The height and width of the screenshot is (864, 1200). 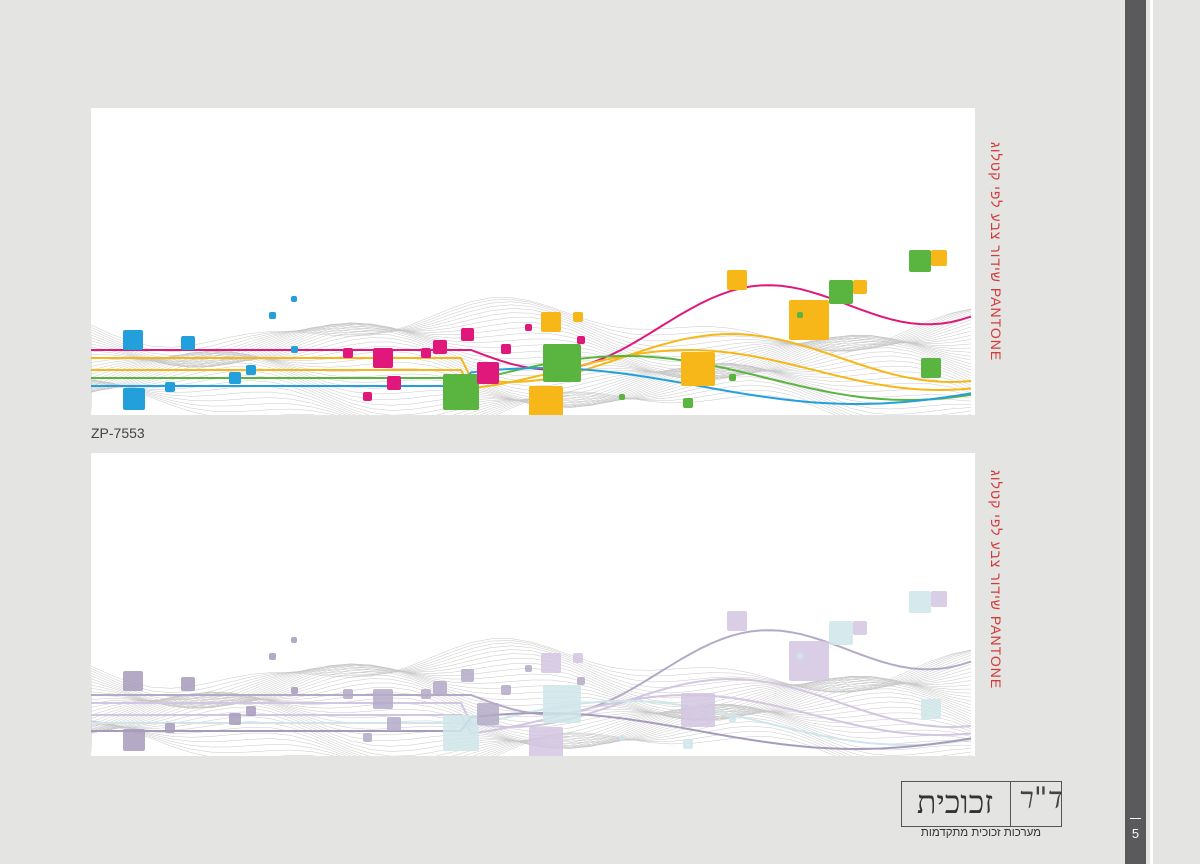 I want to click on wave-artwork-colored, so click(x=531, y=332).